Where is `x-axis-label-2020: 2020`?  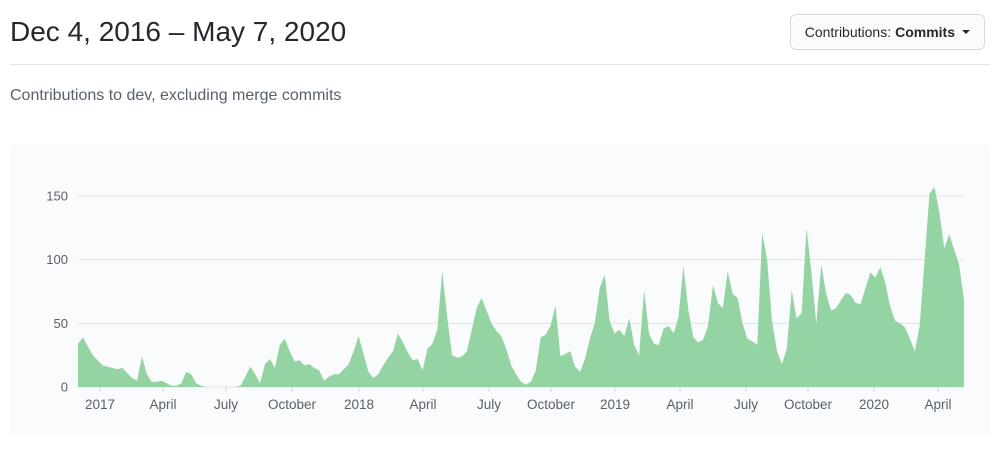 x-axis-label-2020: 2020 is located at coordinates (874, 404).